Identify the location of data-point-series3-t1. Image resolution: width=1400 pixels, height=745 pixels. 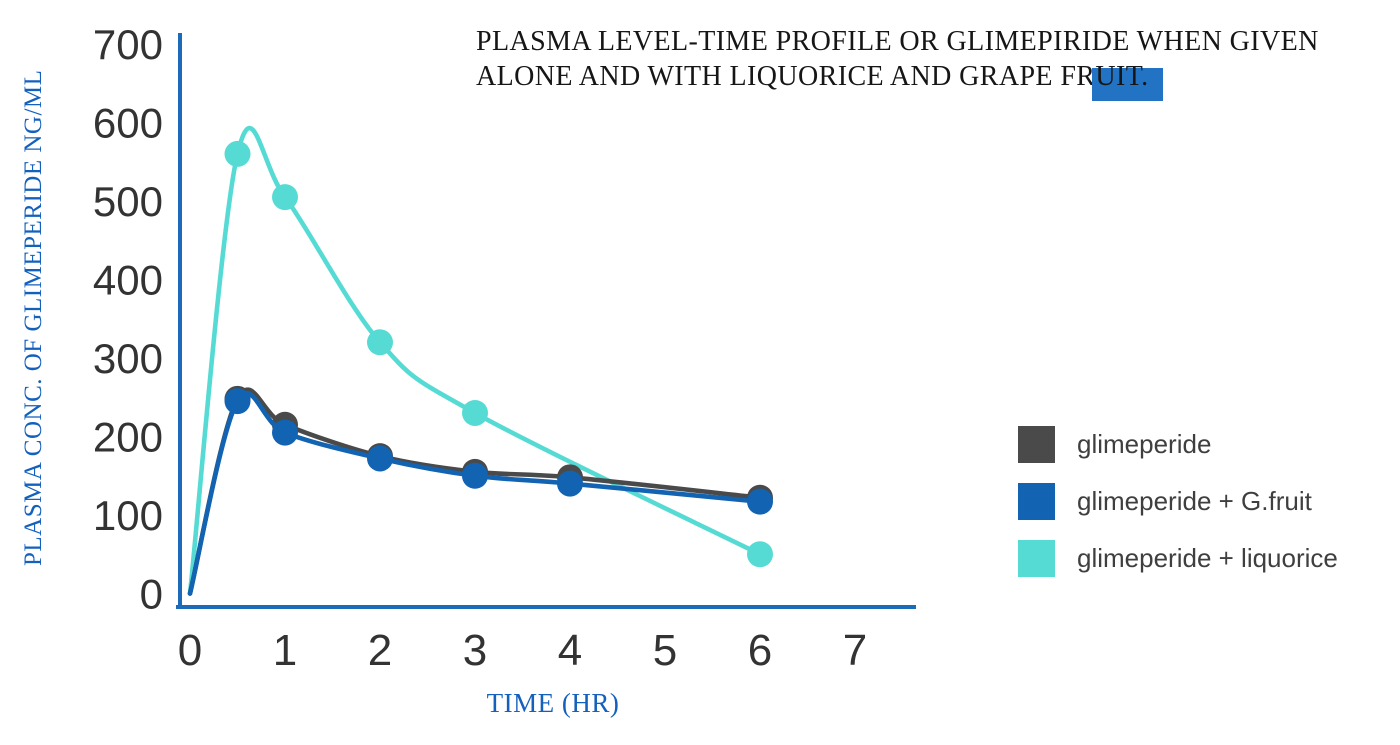
(285, 197).